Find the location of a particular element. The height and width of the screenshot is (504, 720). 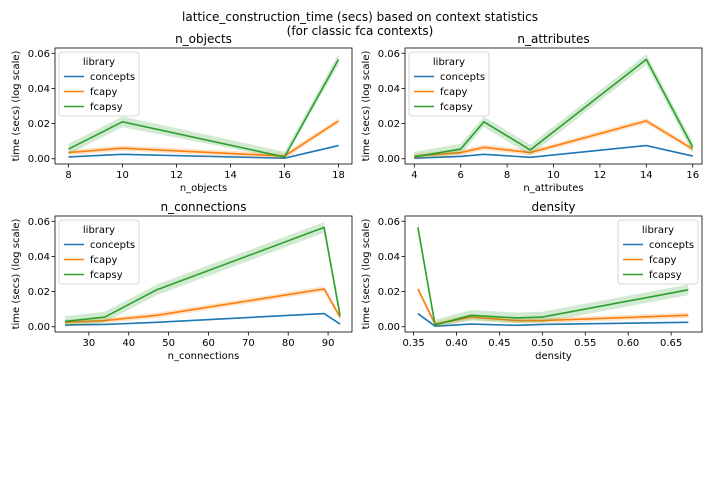

x-tick-label: 18 is located at coordinates (338, 175).